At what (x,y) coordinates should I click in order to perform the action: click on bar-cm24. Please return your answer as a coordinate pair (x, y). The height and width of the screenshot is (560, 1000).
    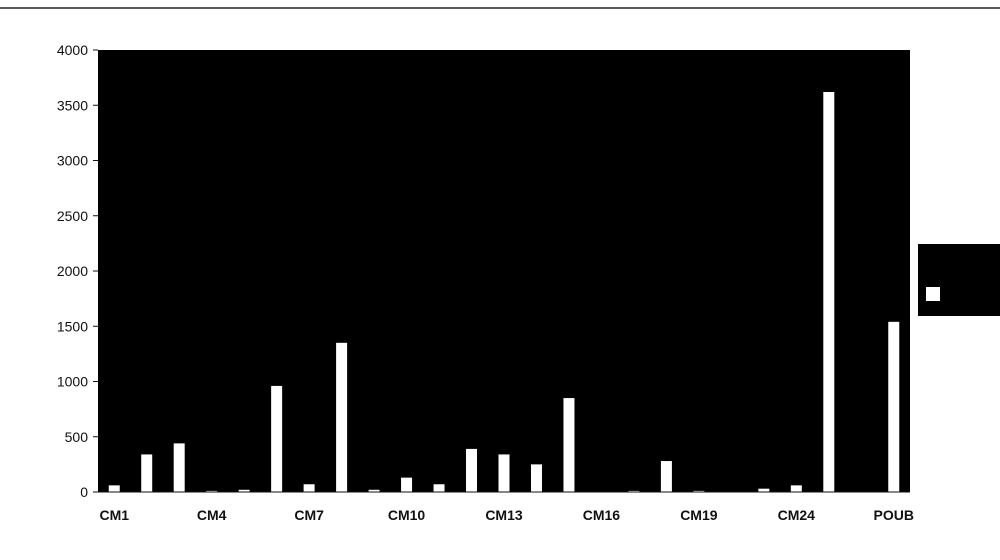
    Looking at the image, I should click on (796, 488).